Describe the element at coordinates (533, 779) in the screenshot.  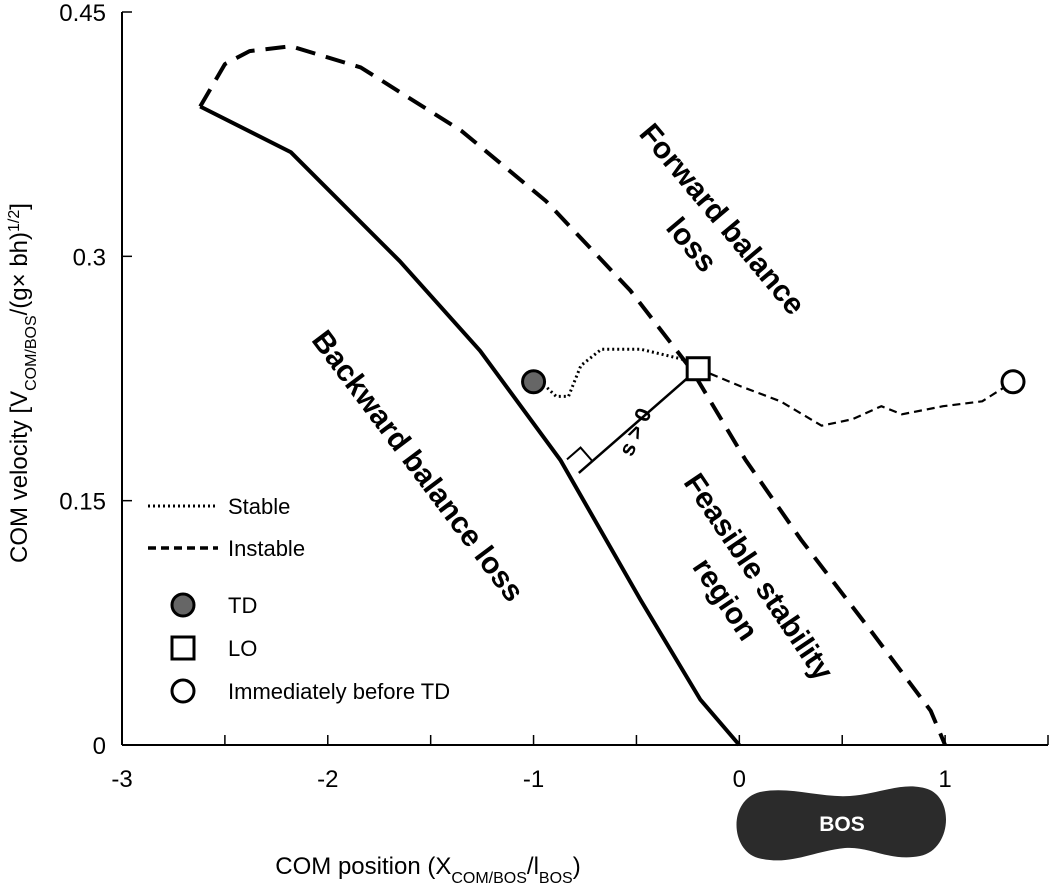
I see `x-tick-label: -1` at that location.